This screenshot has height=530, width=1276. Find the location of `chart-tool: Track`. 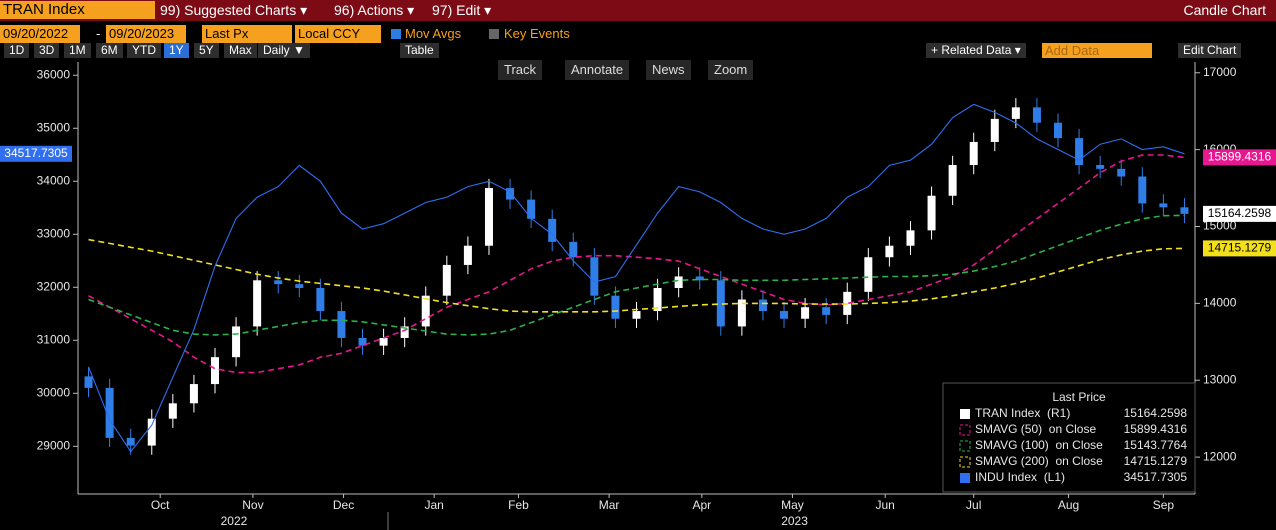

chart-tool: Track is located at coordinates (520, 70).